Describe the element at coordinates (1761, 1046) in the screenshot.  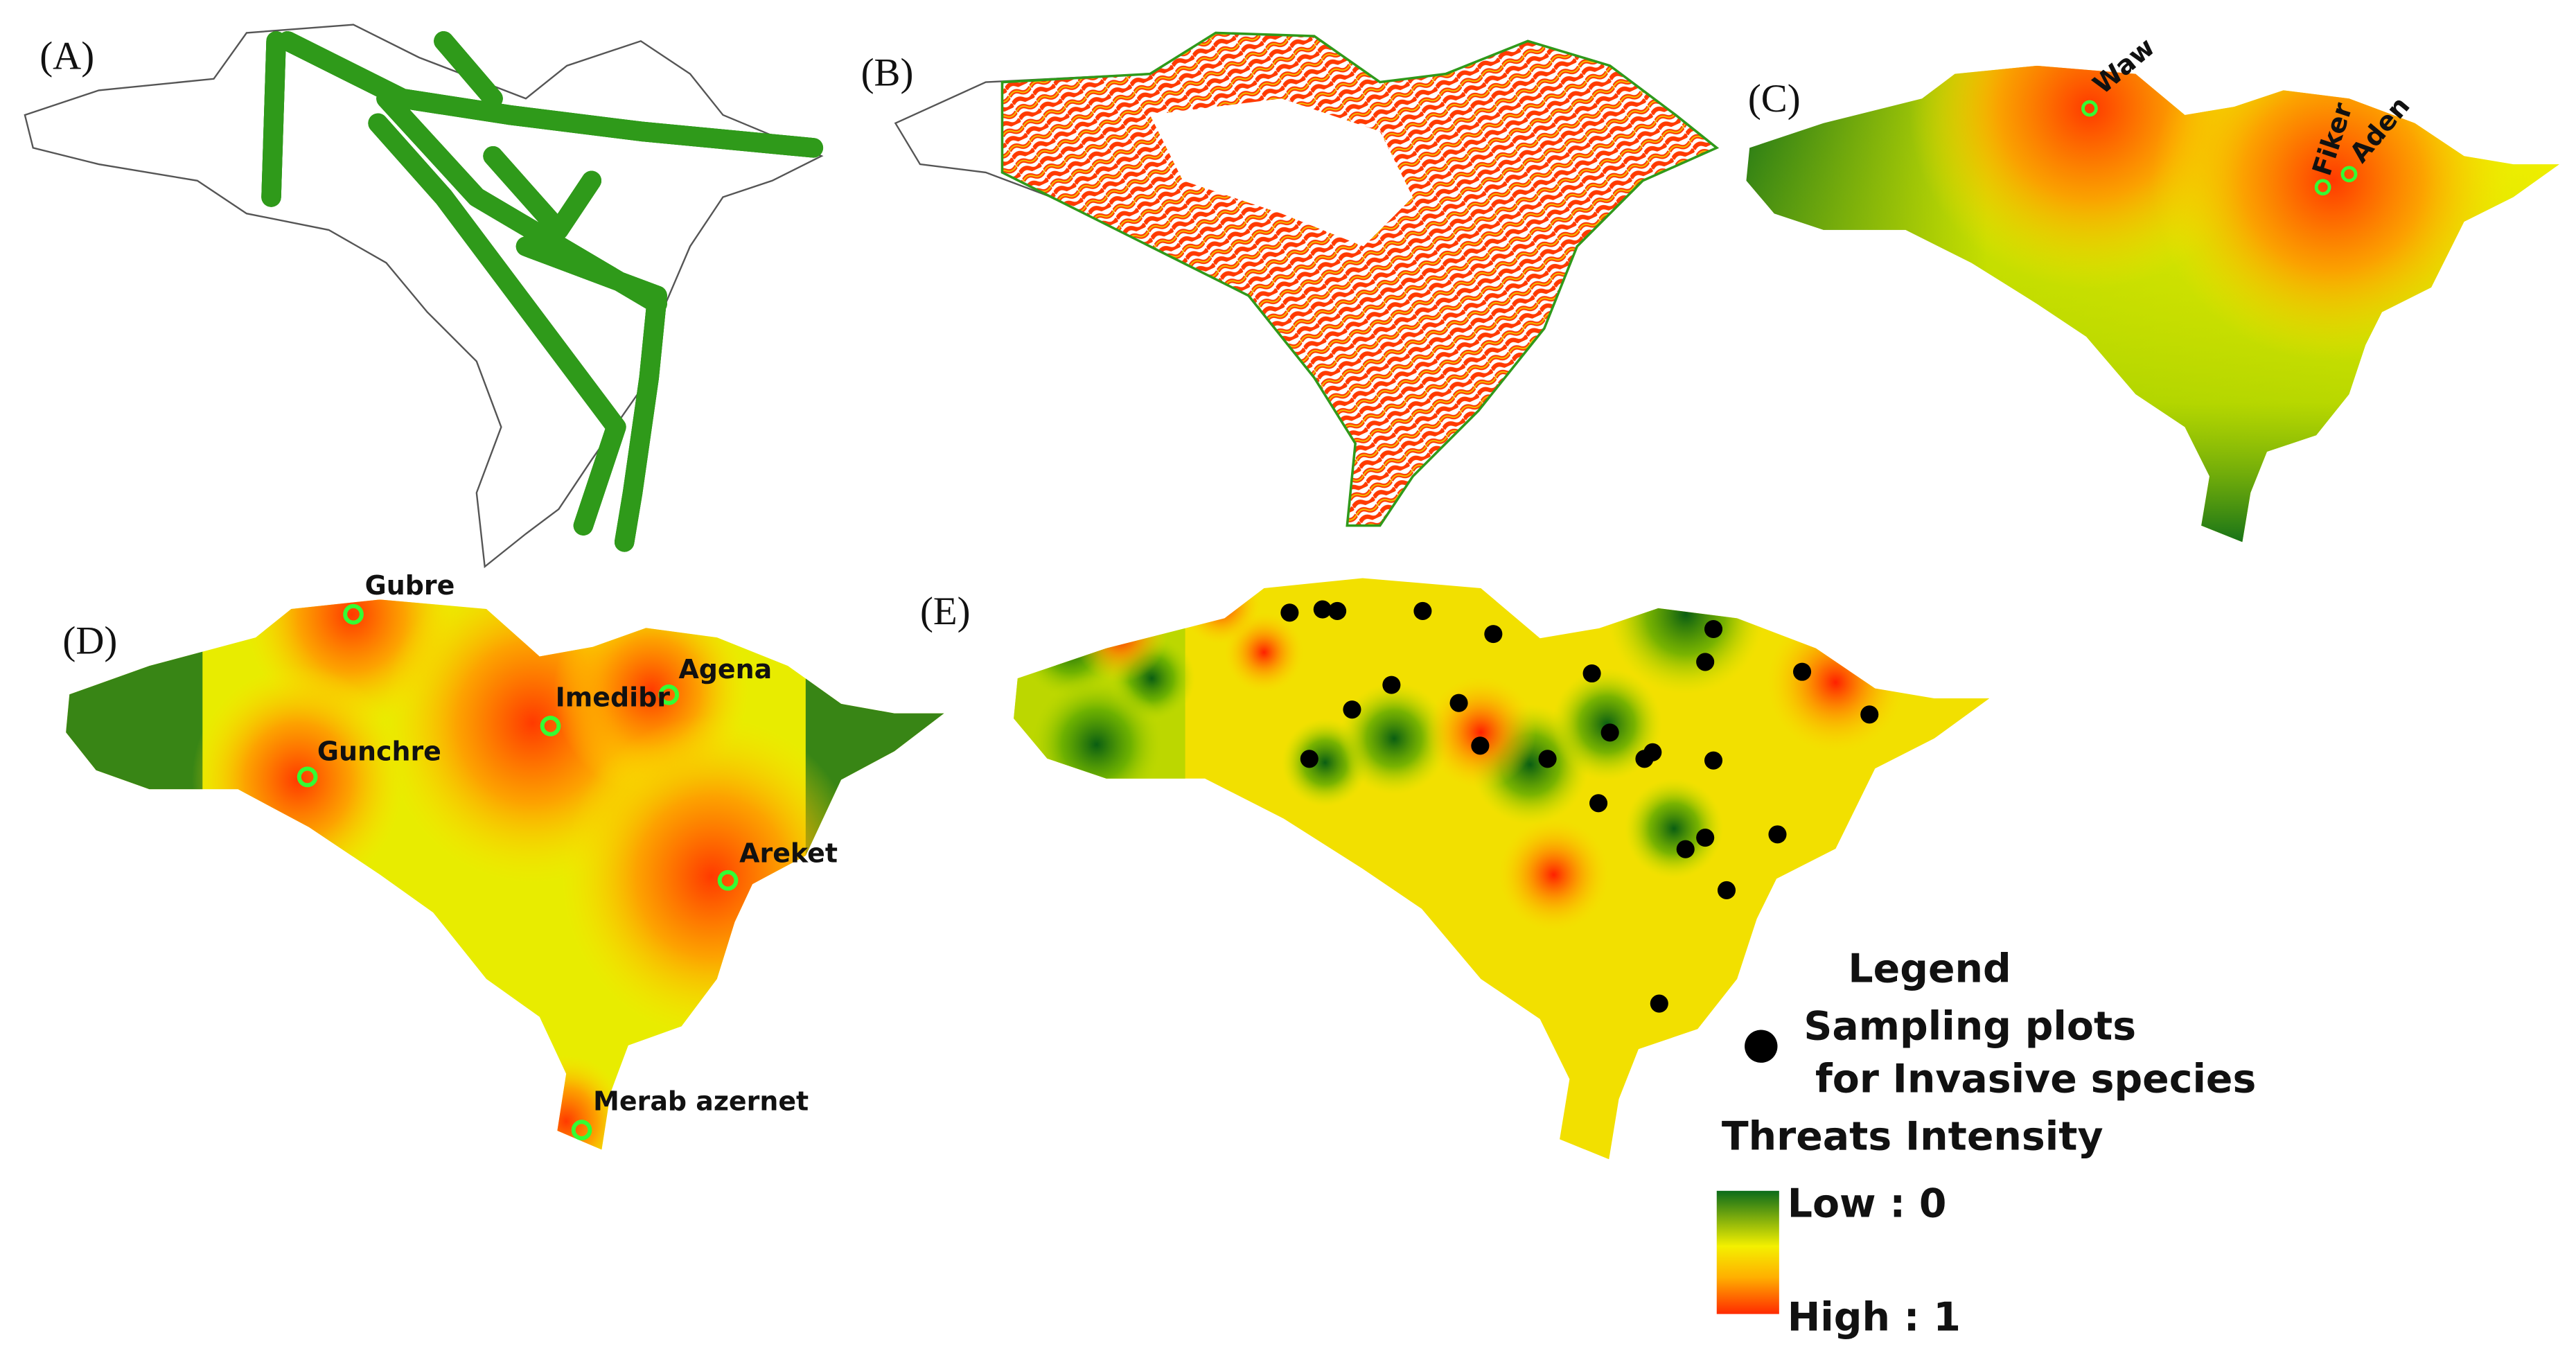
I see `legend-symbol` at that location.